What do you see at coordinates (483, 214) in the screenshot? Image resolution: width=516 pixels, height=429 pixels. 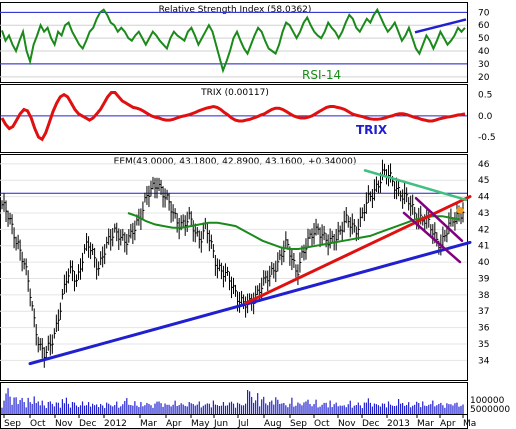 I see `y-tick-label: 43` at bounding box center [483, 214].